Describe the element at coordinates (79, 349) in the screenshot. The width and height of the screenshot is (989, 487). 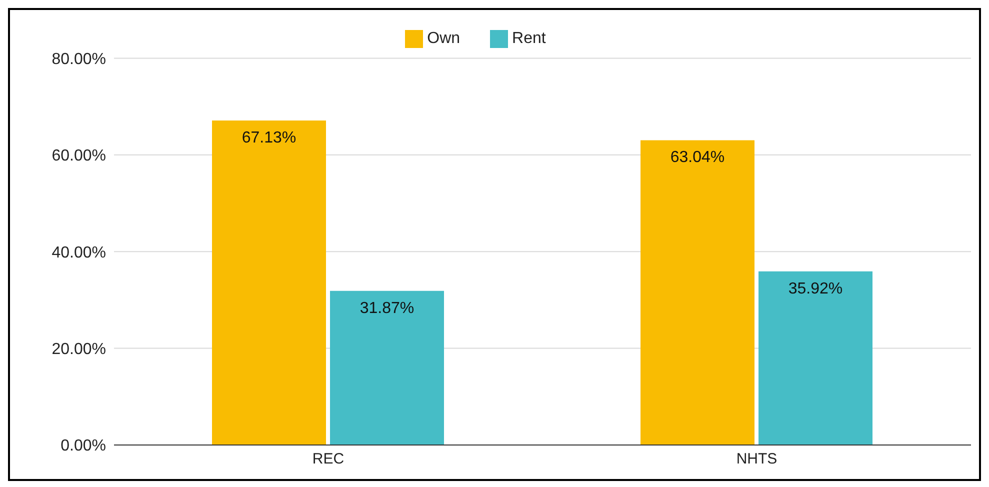
I see `y-tick-label: 20.00%` at that location.